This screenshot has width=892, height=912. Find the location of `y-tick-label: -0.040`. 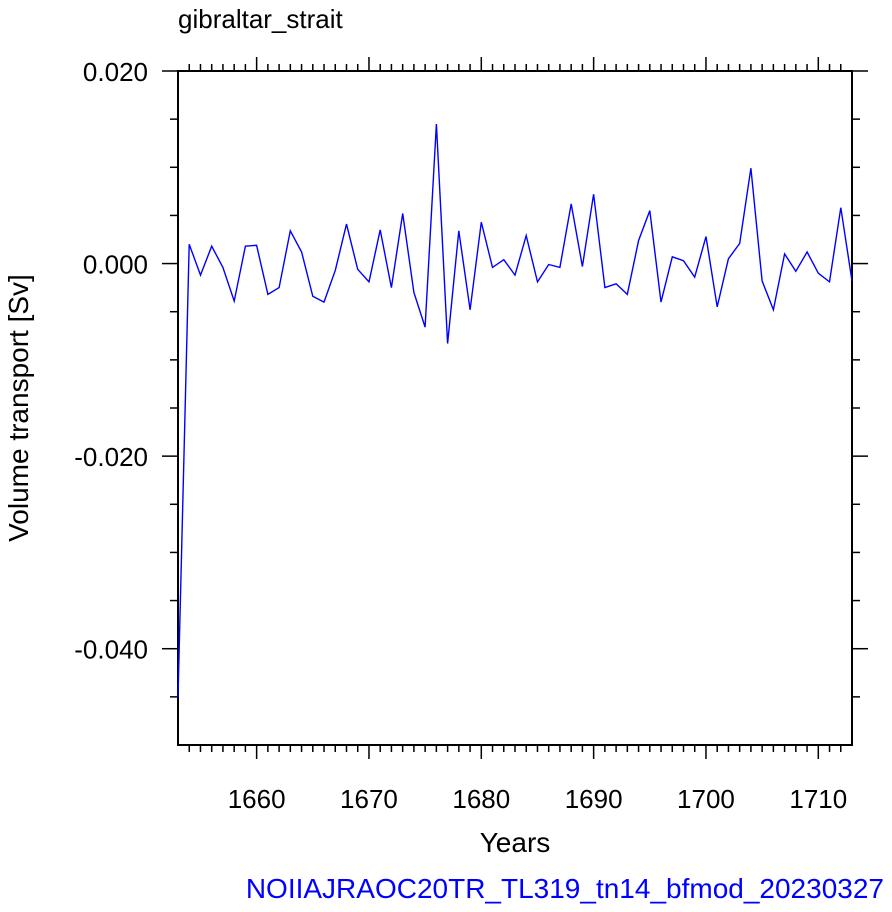

y-tick-label: -0.040 is located at coordinates (111, 650).